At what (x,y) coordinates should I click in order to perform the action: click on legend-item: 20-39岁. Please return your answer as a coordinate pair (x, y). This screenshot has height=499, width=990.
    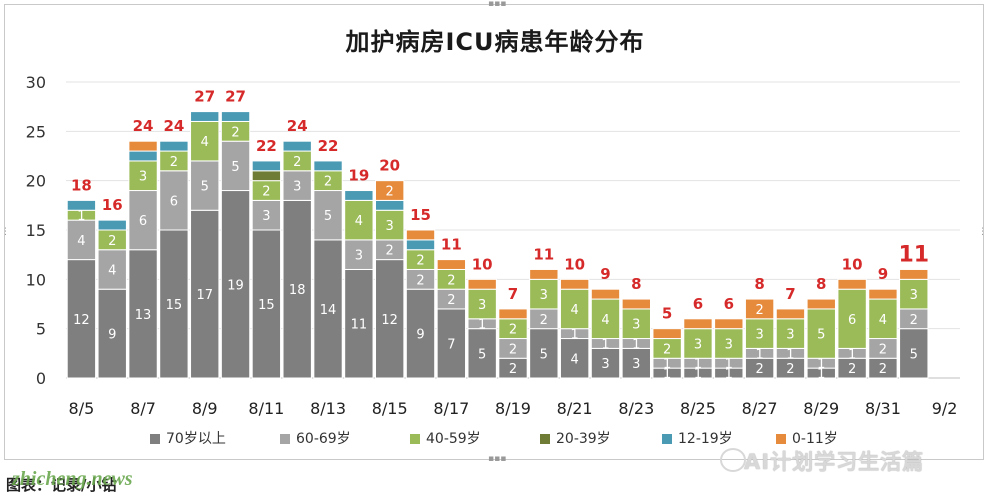
    Looking at the image, I should click on (575, 438).